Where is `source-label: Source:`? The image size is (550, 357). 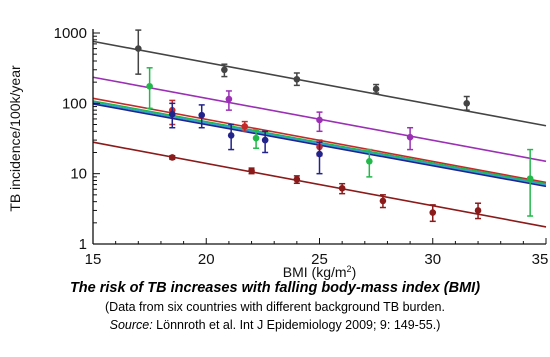
source-label: Source: is located at coordinates (131, 325).